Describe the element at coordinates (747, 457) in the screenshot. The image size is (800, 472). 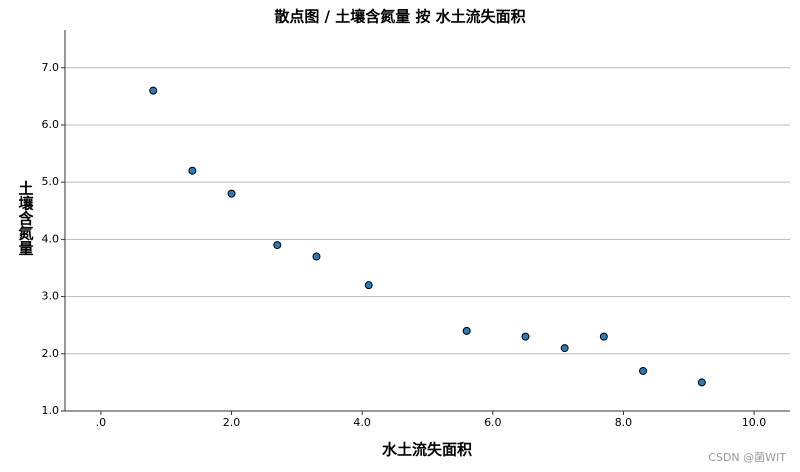
I see `watermark: CSDN @菌WIT` at that location.